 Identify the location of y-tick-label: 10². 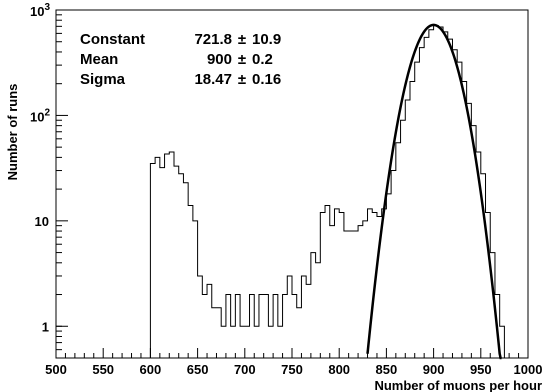
(40, 115).